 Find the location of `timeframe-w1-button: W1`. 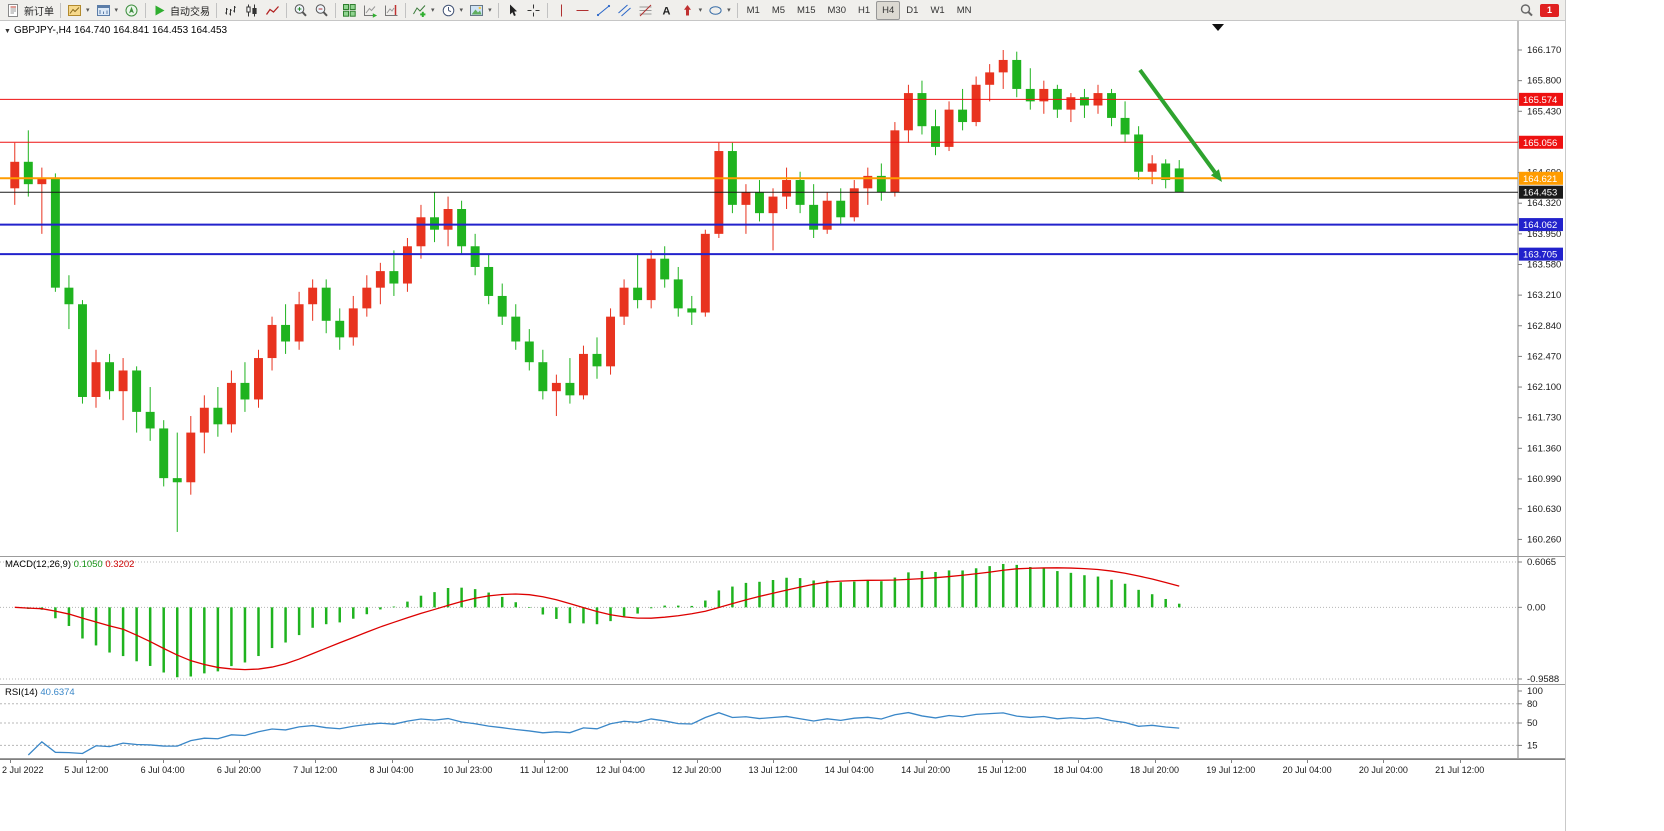

timeframe-w1-button: W1 is located at coordinates (937, 10).